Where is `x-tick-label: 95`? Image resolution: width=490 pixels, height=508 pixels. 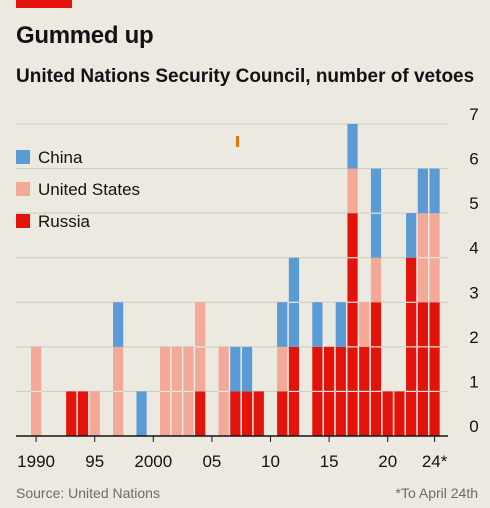 x-tick-label: 95 is located at coordinates (94, 461).